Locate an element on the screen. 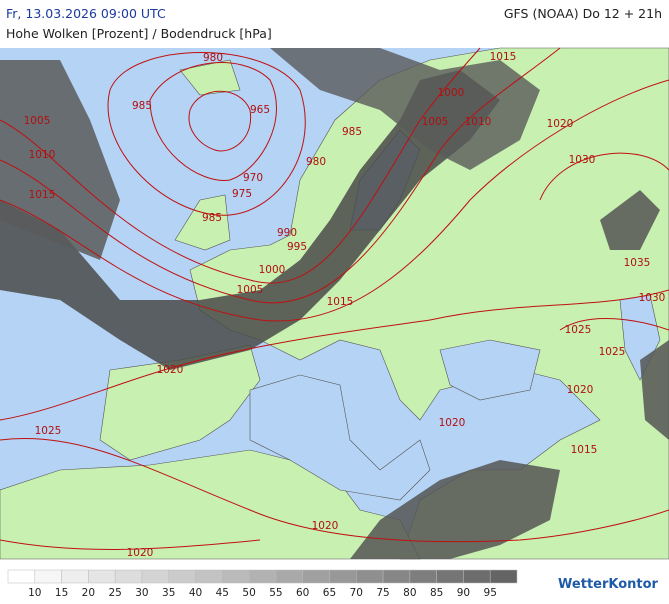 Image resolution: width=669 pixels, height=604 pixels. legend-tick-label: 45 is located at coordinates (222, 593).